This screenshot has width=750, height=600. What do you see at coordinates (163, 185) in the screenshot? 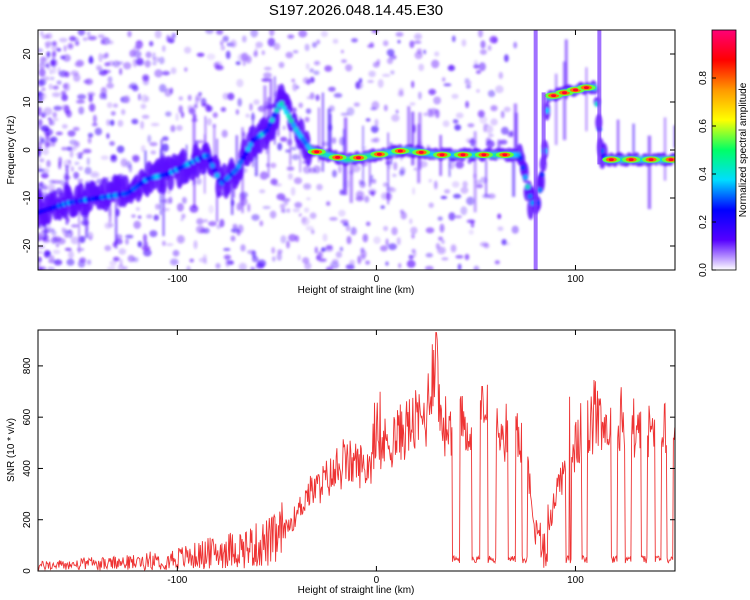
I see `ridge-halo` at bounding box center [163, 185].